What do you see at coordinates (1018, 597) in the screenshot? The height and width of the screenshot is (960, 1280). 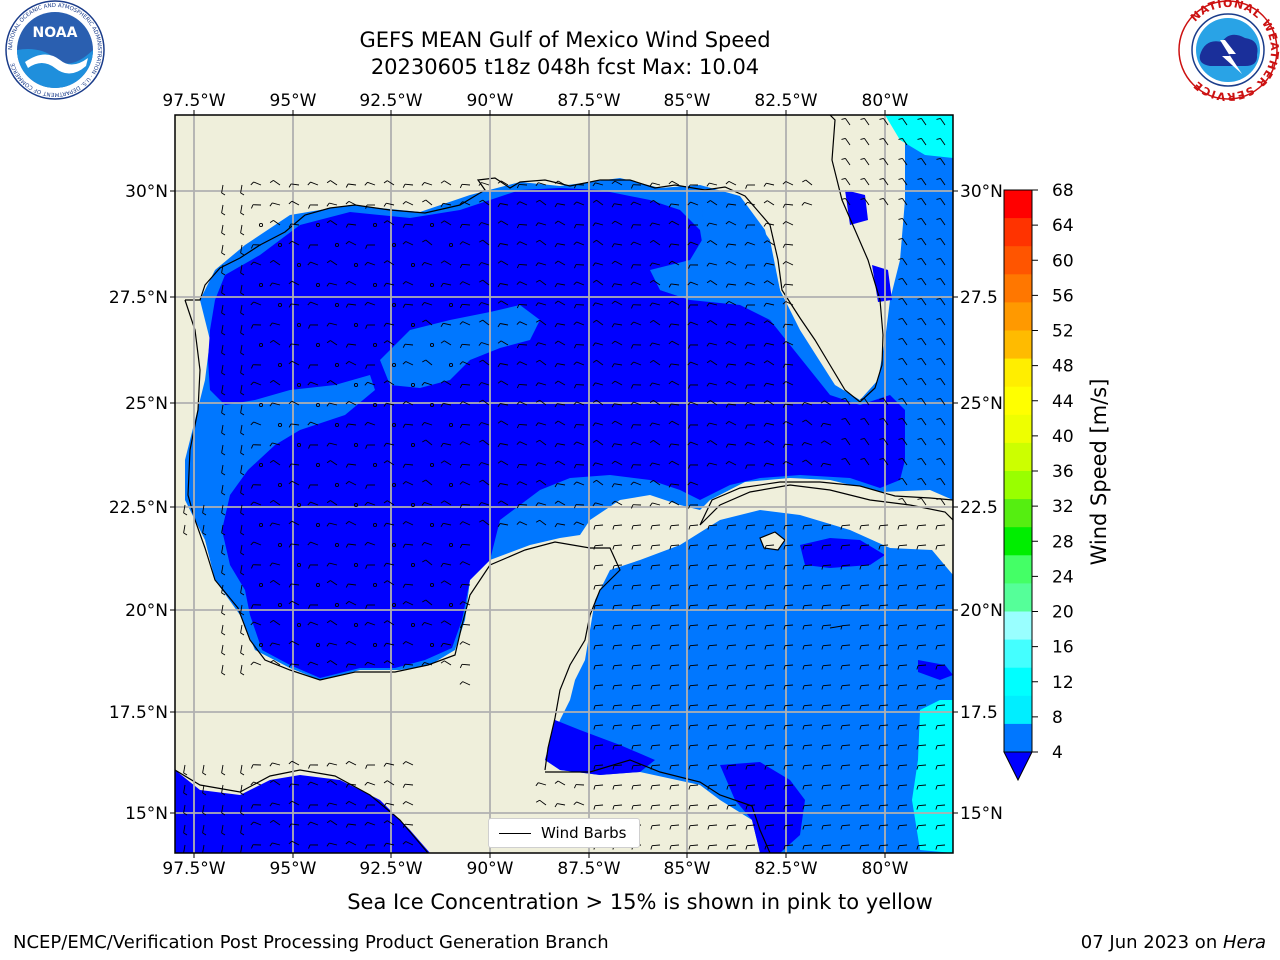 I see `colorbar-segment` at bounding box center [1018, 597].